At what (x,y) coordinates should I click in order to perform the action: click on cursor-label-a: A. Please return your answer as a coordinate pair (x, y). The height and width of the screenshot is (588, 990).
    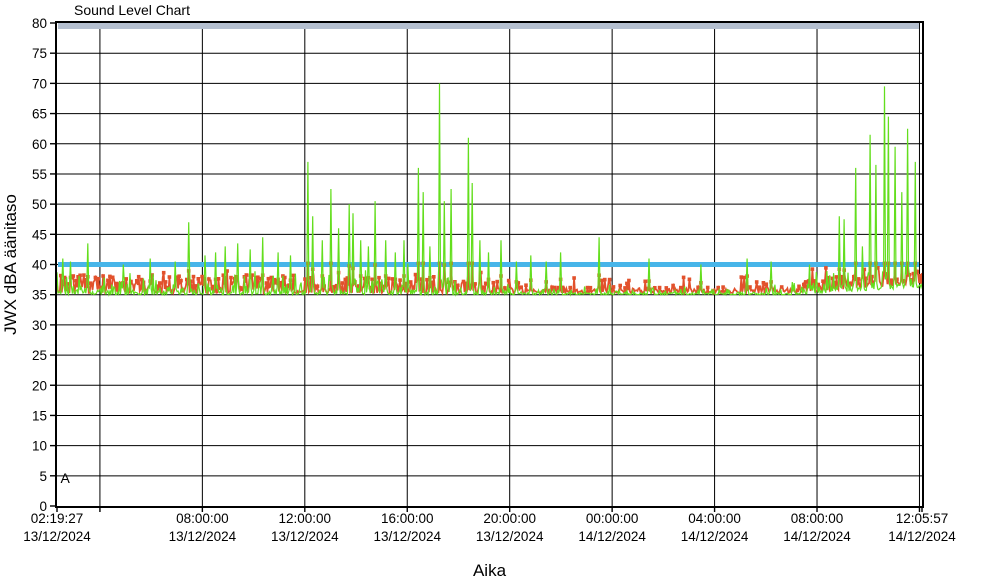
    Looking at the image, I should click on (66, 478).